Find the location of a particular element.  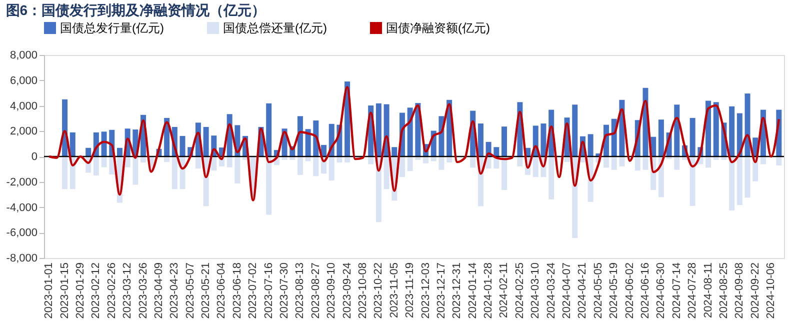

x-tick-label: 2023-01-15 is located at coordinates (64, 290).